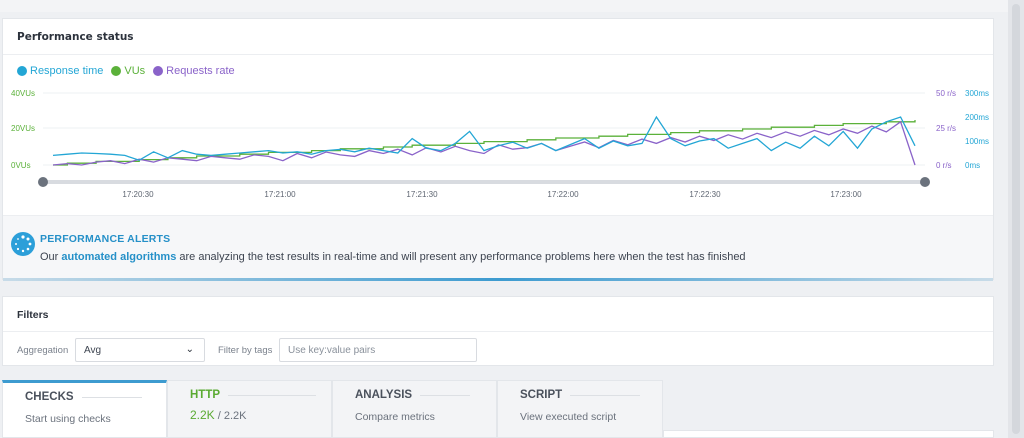  What do you see at coordinates (205, 395) in the screenshot?
I see `tab-title-text: HTTP` at bounding box center [205, 395].